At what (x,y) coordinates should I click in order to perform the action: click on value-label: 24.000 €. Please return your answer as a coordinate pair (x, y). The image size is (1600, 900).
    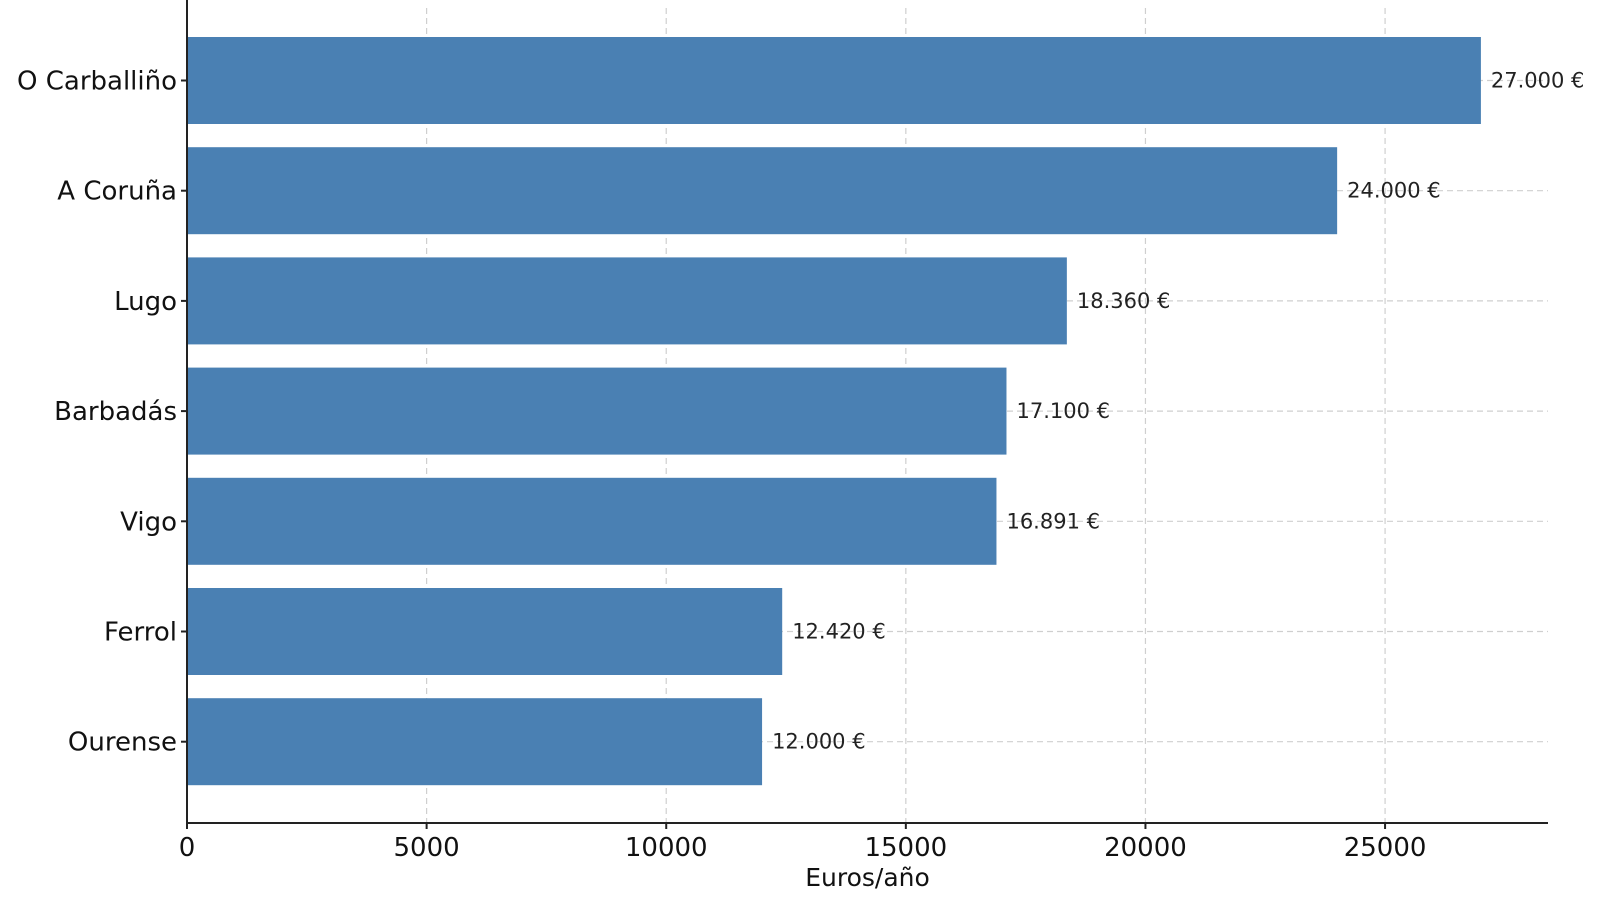
    Looking at the image, I should click on (1394, 191).